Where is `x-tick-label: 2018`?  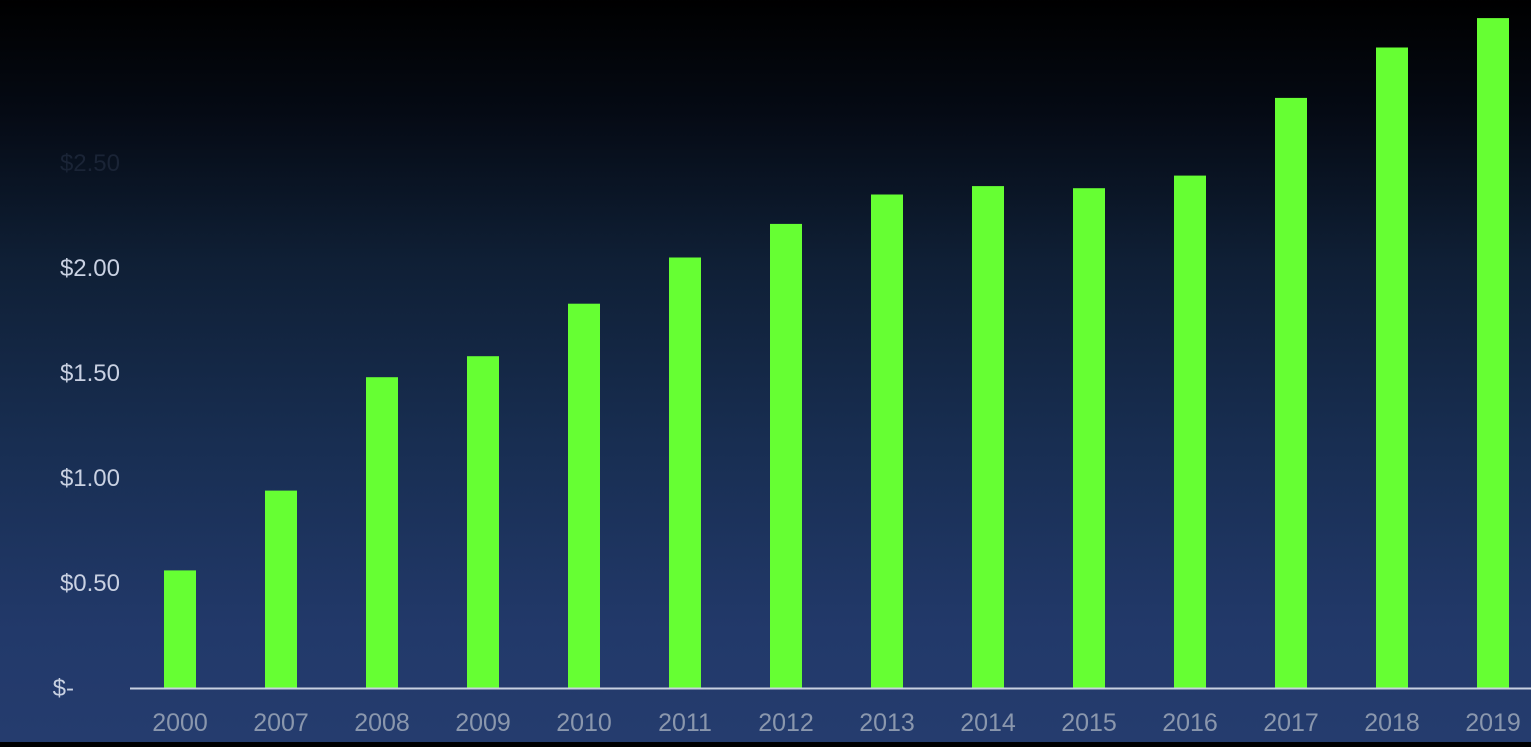 x-tick-label: 2018 is located at coordinates (1392, 723).